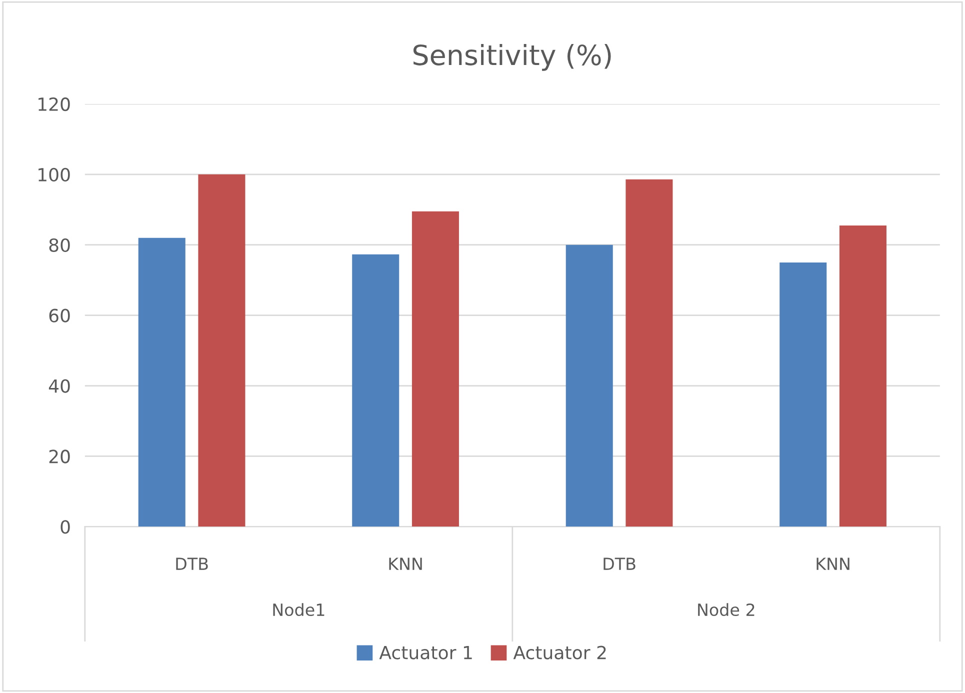  Describe the element at coordinates (726, 609) in the screenshot. I see `text: Node 2` at that location.